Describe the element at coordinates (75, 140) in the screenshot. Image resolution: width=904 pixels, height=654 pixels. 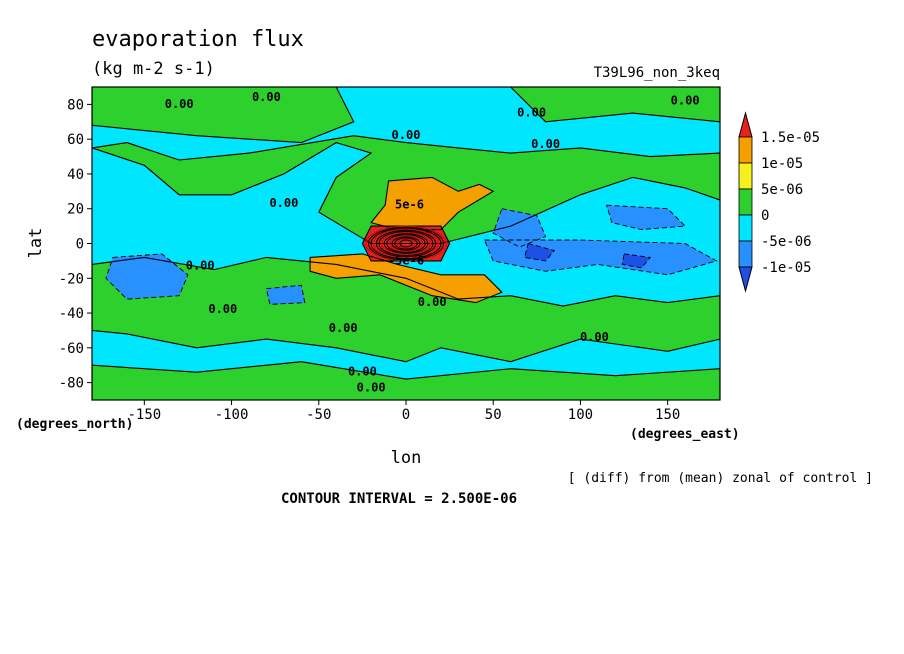
I see `y-tick-label-1: 60` at that location.